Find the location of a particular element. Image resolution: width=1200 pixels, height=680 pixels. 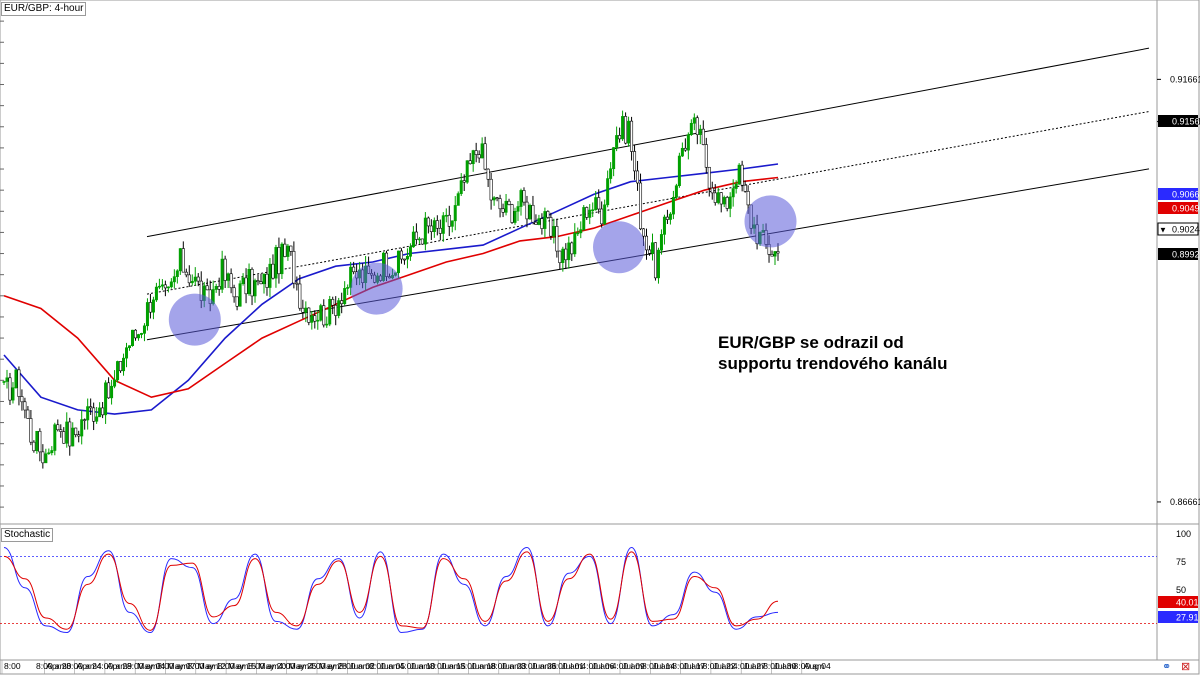

price-tick-label: 0.86661 is located at coordinates (1185, 502).